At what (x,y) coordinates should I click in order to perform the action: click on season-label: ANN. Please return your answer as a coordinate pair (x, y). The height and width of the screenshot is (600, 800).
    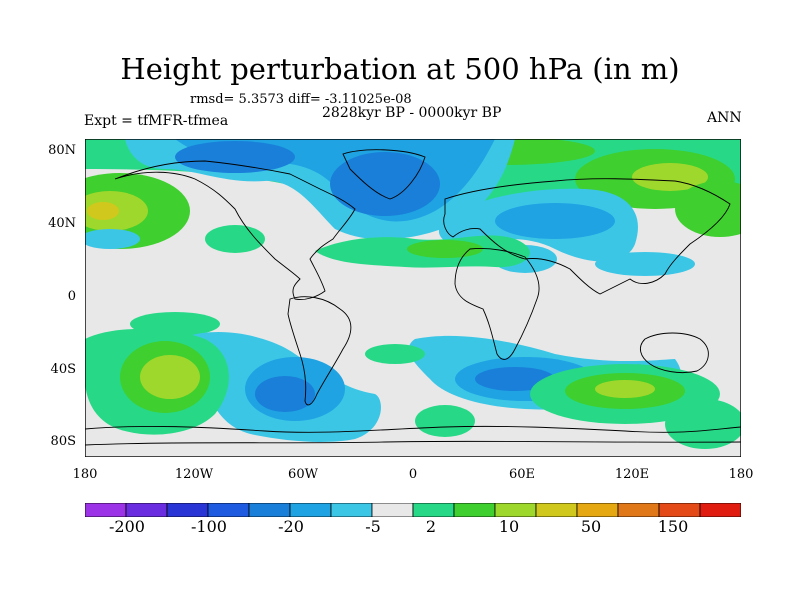
    Looking at the image, I should click on (724, 118).